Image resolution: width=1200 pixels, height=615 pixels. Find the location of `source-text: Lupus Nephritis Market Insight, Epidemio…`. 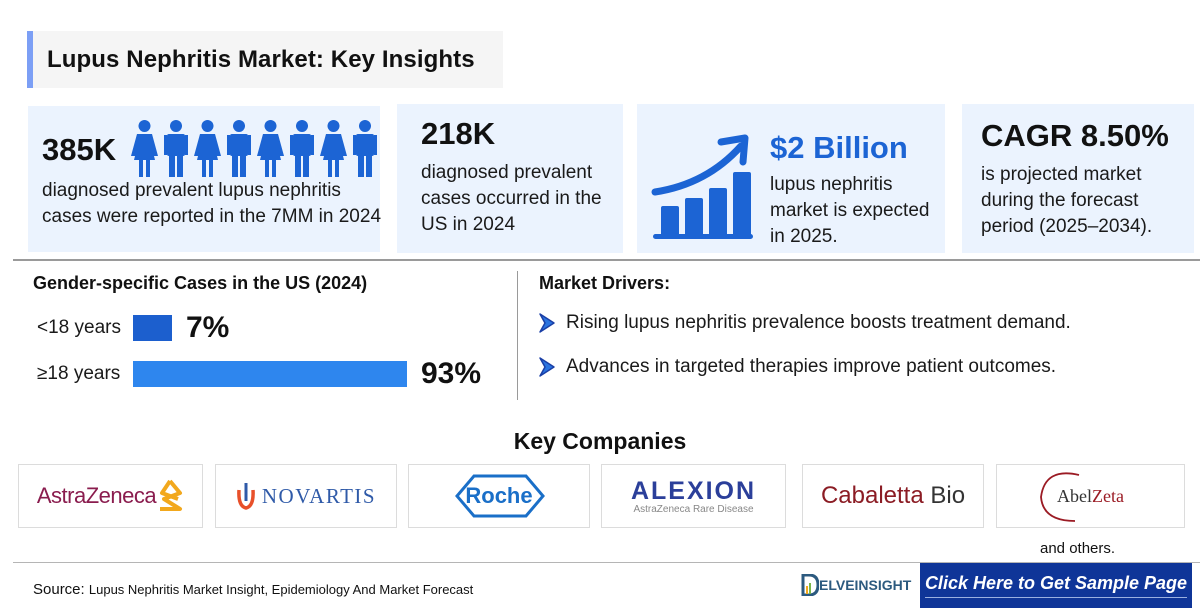

source-text: Lupus Nephritis Market Insight, Epidemio… is located at coordinates (281, 589).